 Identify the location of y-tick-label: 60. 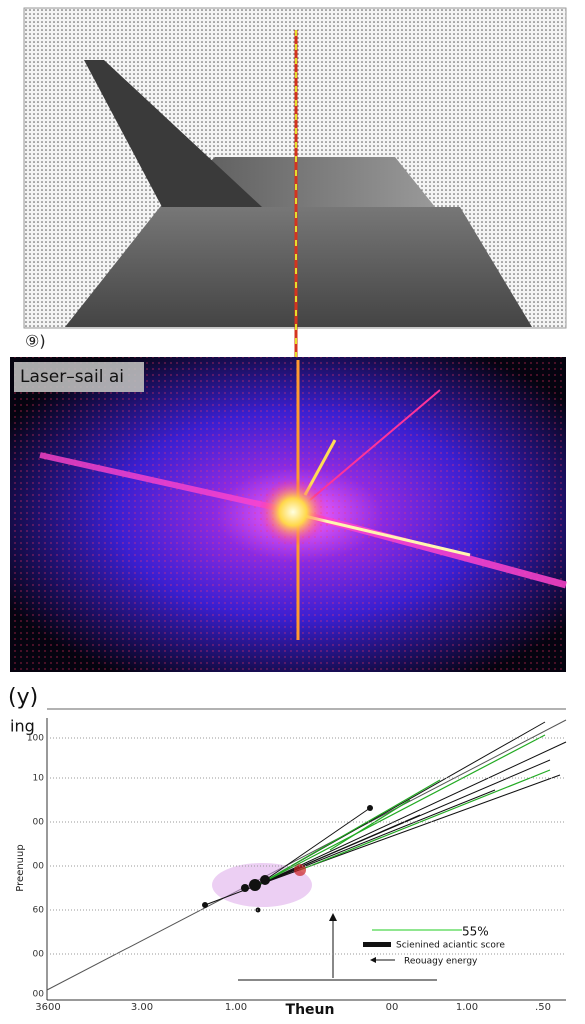
(39, 911).